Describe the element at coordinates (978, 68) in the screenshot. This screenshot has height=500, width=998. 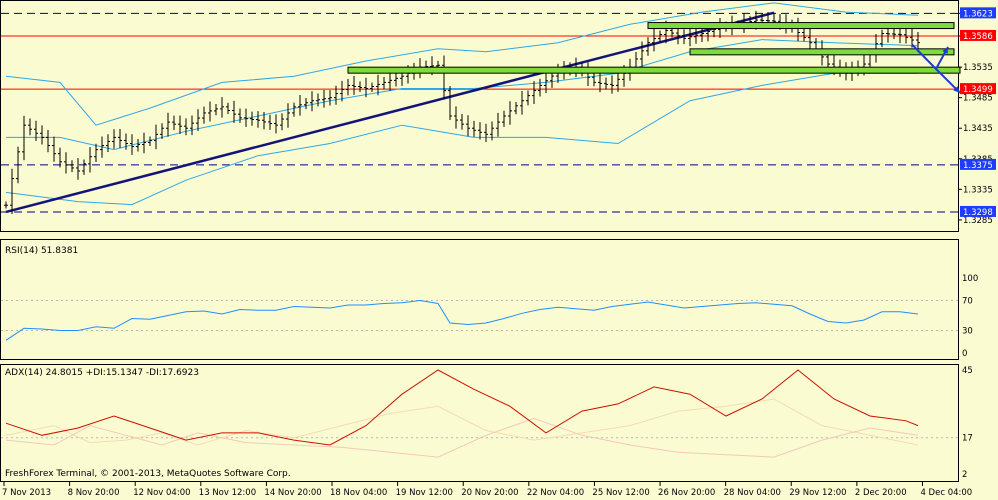
I see `price-tick-label: 1.3535` at that location.